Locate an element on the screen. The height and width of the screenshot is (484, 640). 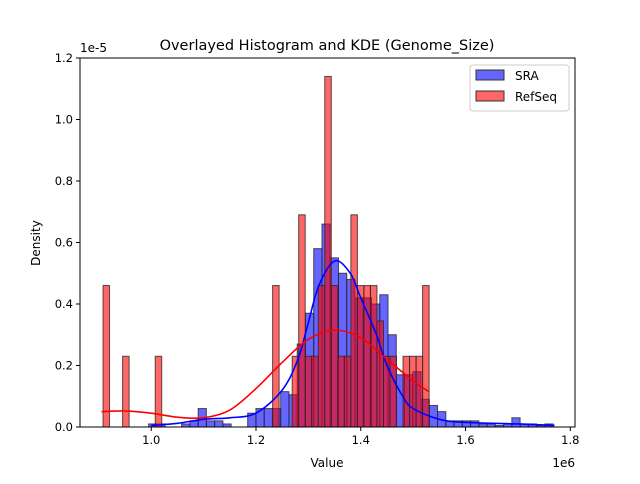
legend: SRA RefSeq is located at coordinates (519, 88).